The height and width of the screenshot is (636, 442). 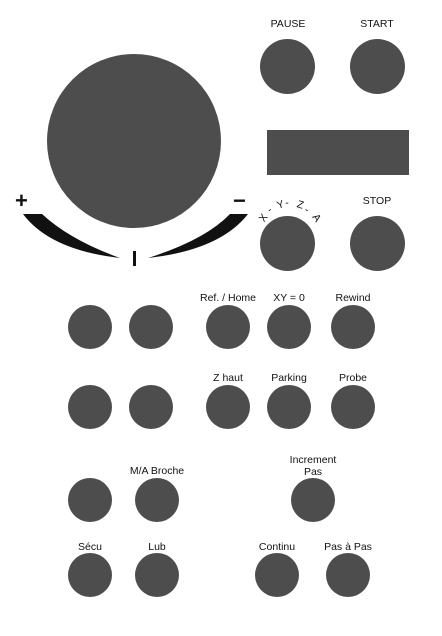 I want to click on arc-left, so click(x=71, y=236).